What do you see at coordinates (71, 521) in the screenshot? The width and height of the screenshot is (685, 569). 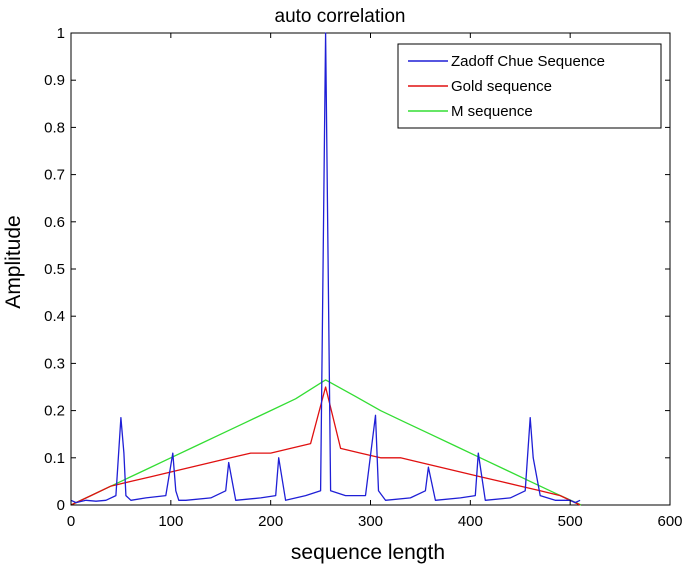 I see `x-tick-label: 0` at bounding box center [71, 521].